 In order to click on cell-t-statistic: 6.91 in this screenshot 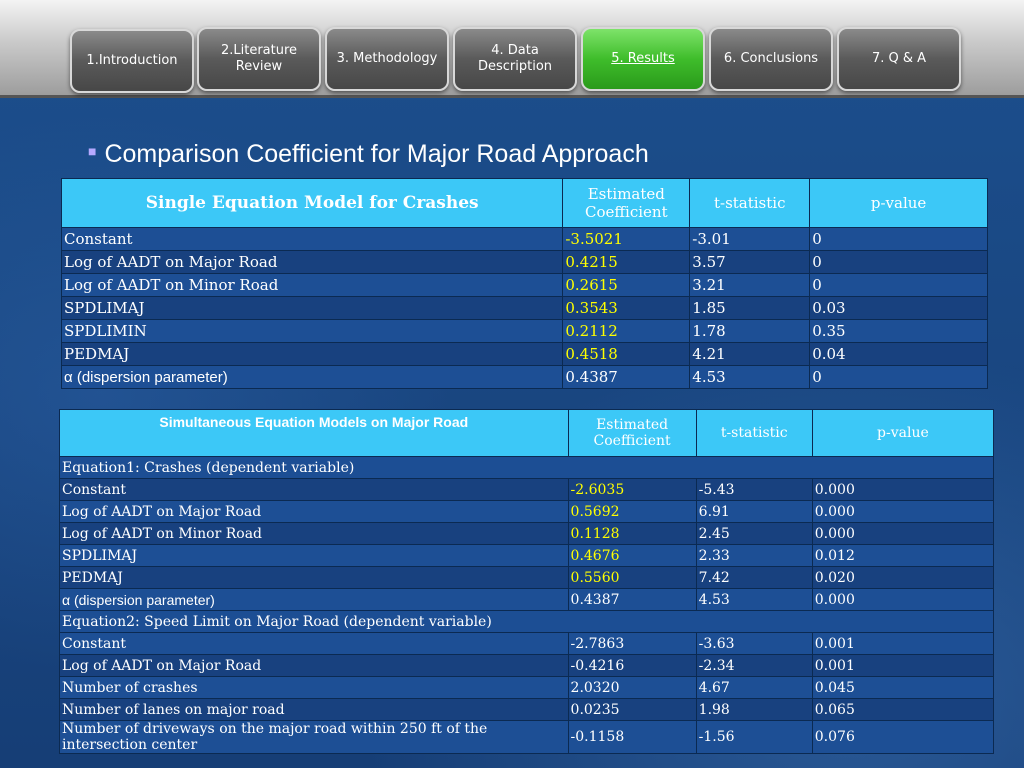, I will do `click(754, 511)`.